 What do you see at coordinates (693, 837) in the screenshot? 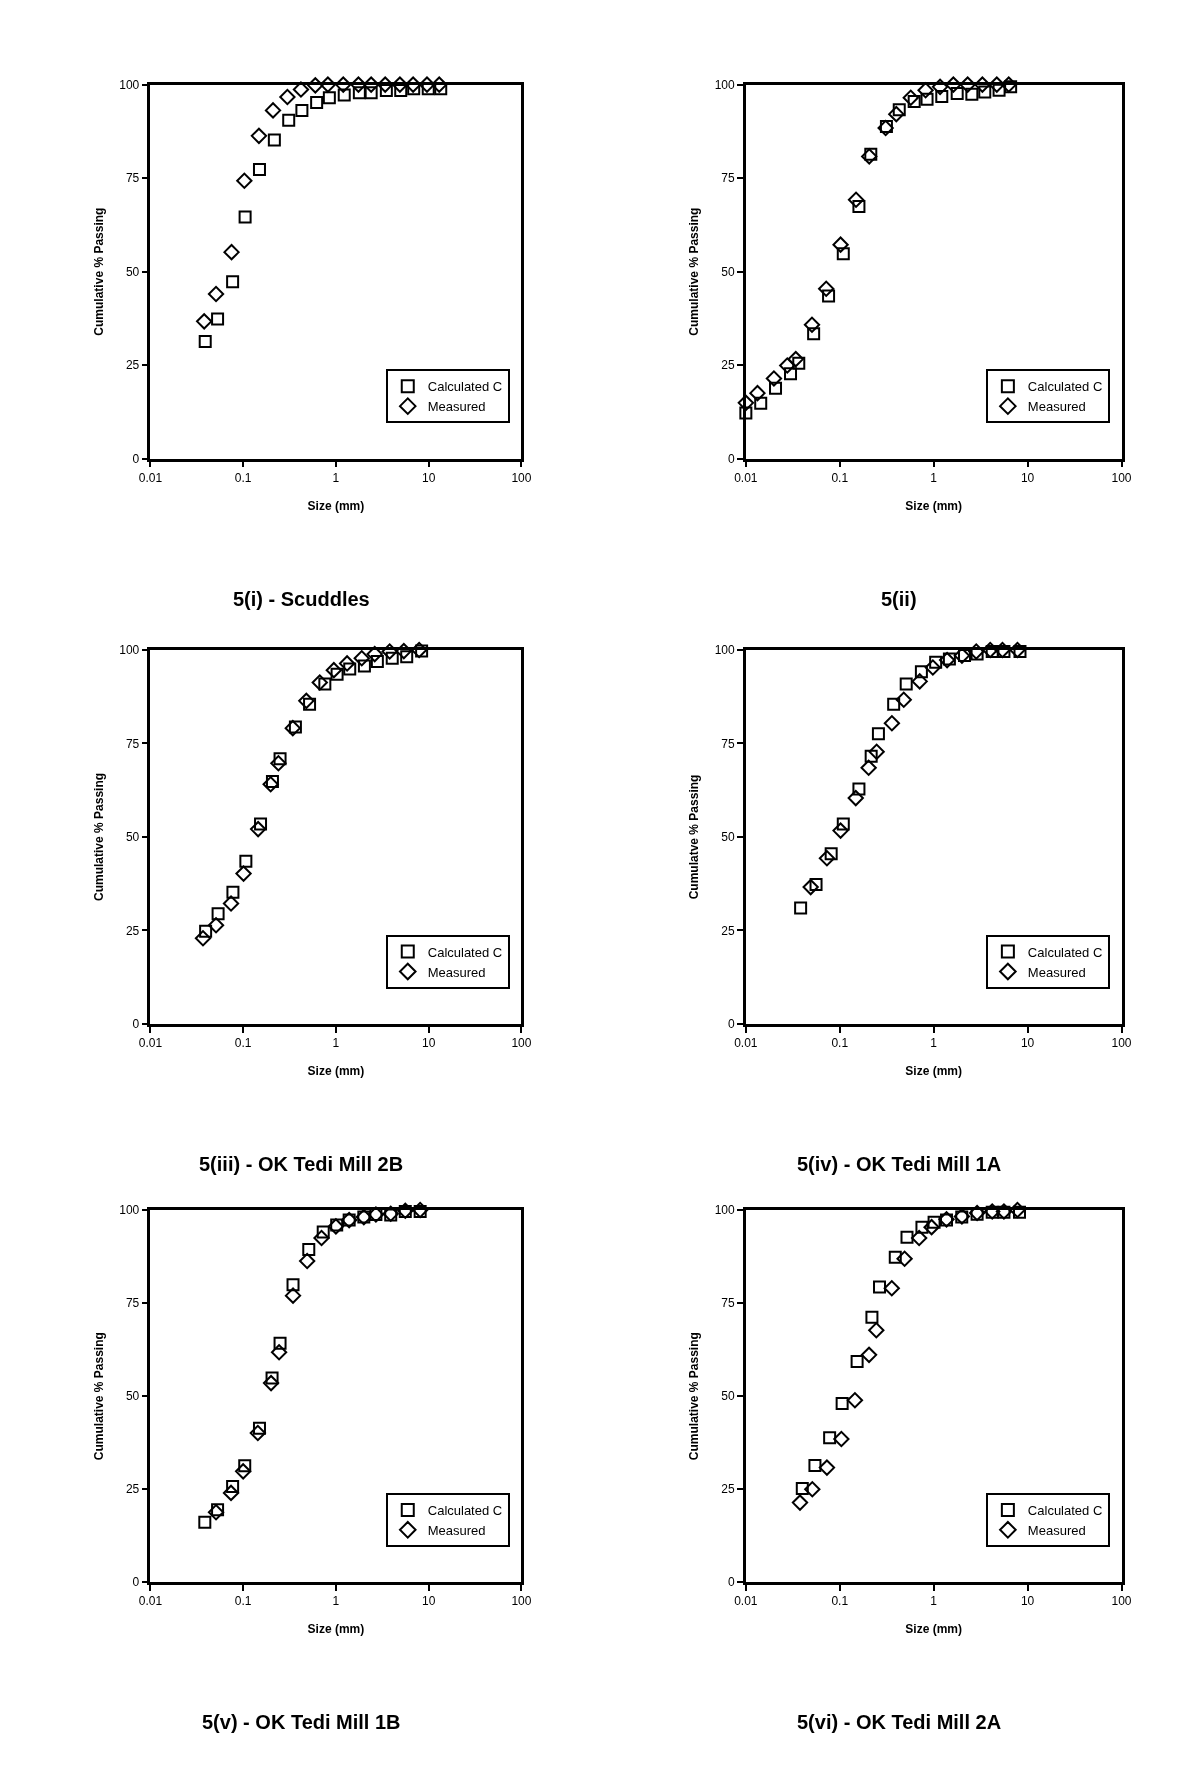
I see `y-axis-title: Cumulatve % Passing` at bounding box center [693, 837].